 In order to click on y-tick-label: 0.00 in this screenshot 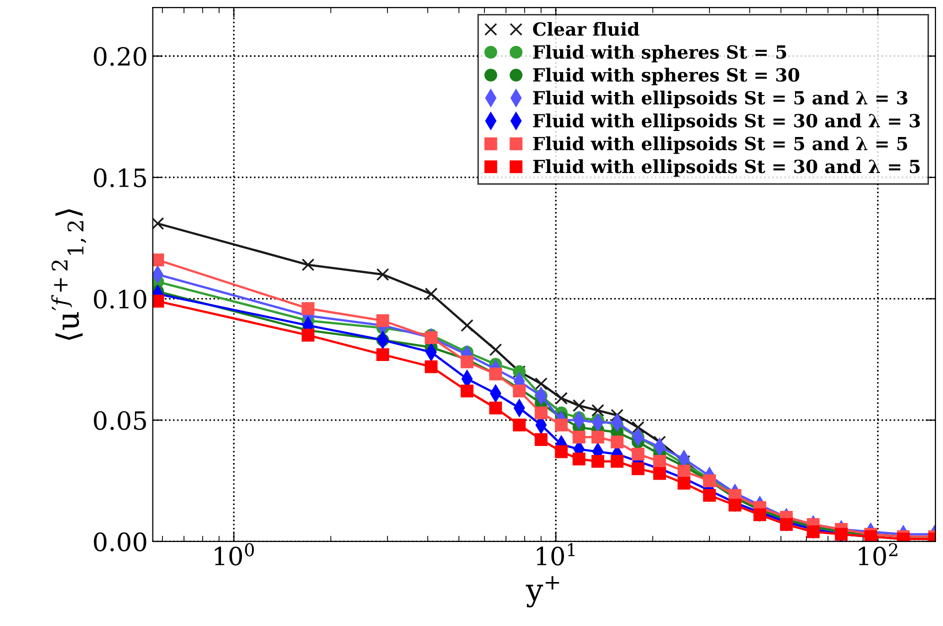, I will do `click(120, 542)`.